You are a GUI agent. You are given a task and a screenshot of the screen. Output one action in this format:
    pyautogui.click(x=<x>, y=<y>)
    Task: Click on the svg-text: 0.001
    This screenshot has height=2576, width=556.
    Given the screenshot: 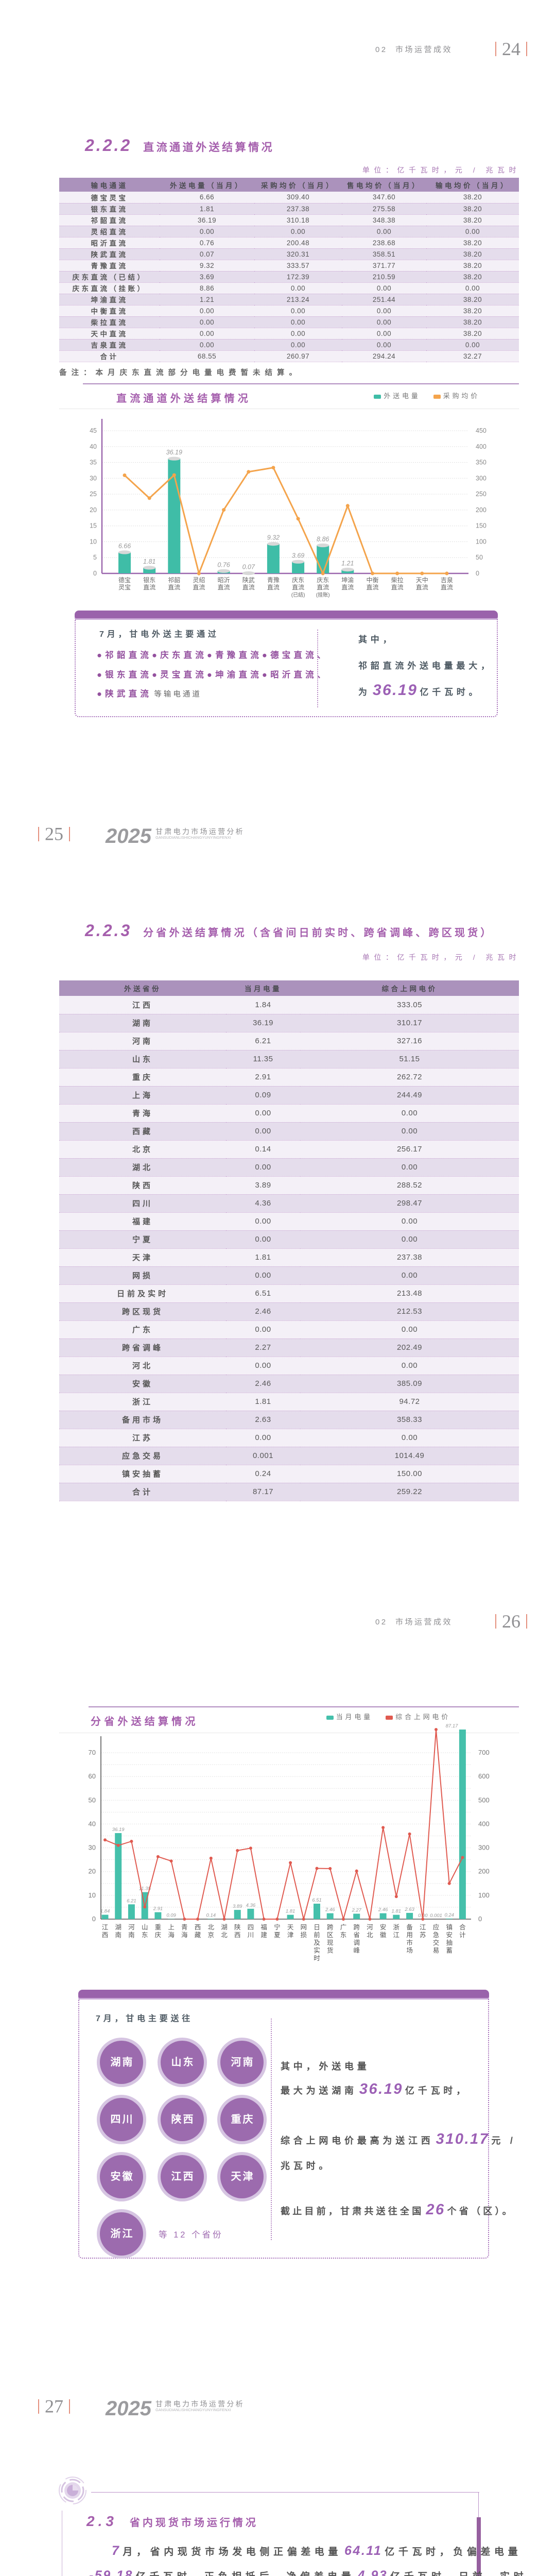 What is the action you would take?
    pyautogui.click(x=436, y=1916)
    